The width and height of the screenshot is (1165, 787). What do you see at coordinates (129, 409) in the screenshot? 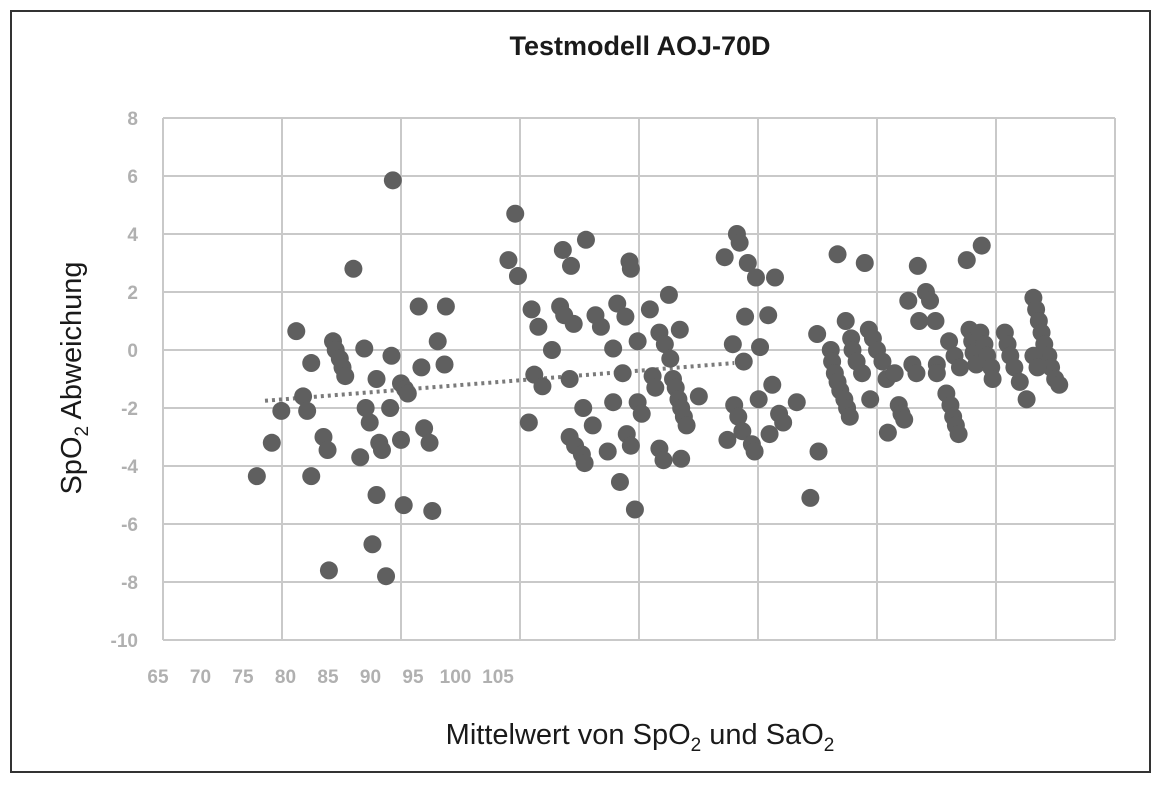
I see `y-tick-label: -2` at bounding box center [129, 409].